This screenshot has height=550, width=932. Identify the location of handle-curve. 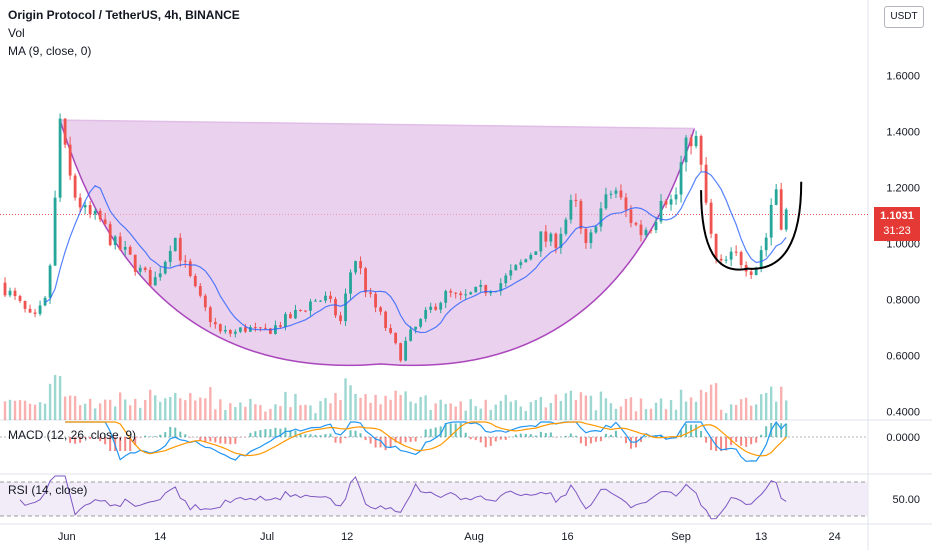
(751, 226).